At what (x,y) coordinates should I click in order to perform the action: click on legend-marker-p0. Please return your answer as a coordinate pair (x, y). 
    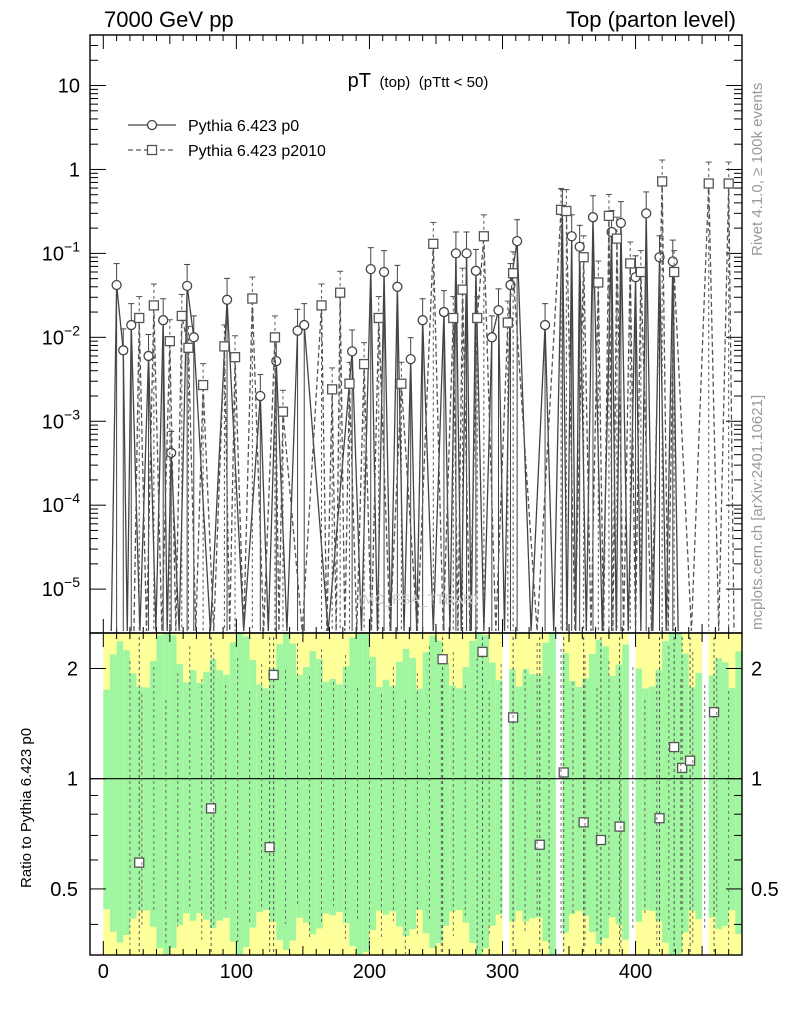
    Looking at the image, I should click on (152, 125).